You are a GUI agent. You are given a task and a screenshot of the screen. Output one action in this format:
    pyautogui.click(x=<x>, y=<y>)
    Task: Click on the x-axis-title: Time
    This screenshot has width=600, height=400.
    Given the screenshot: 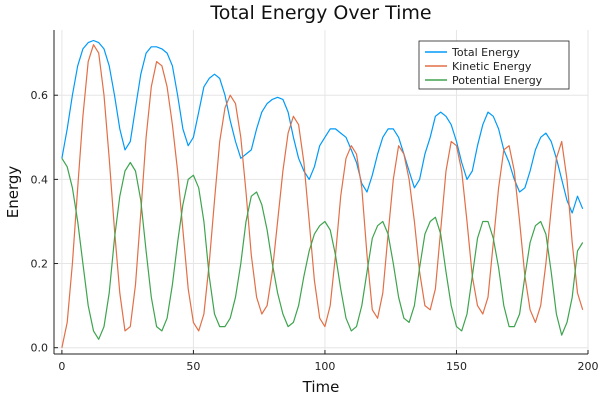 What is the action you would take?
    pyautogui.click(x=321, y=387)
    